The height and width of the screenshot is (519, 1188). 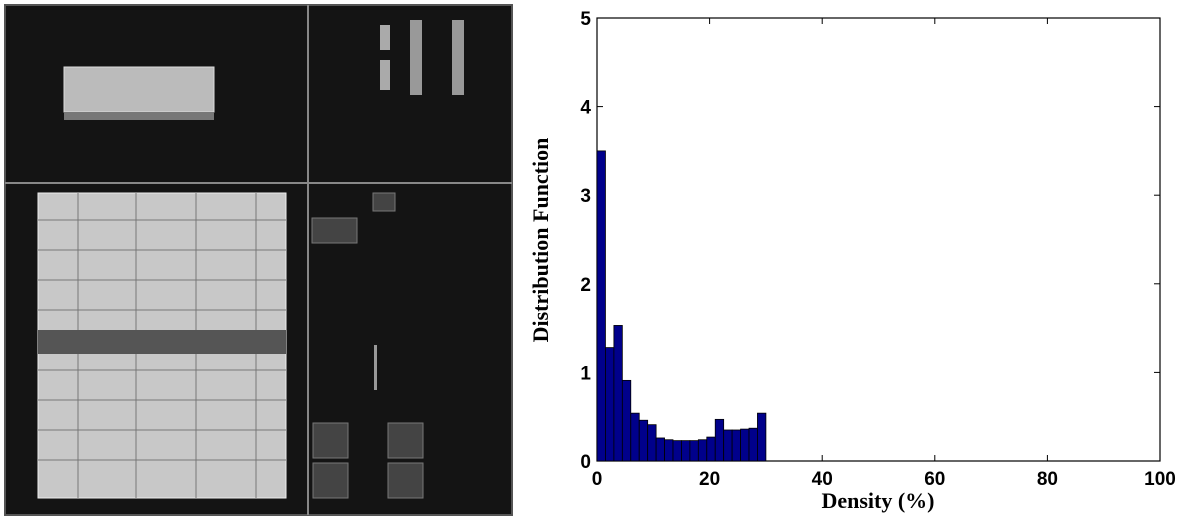 What do you see at coordinates (822, 479) in the screenshot?
I see `x-tick-label: 40` at bounding box center [822, 479].